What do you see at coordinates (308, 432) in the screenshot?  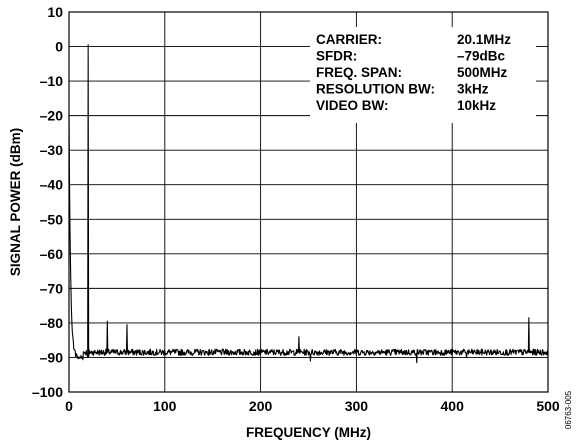 I see `x-axis-title: FREQUENCY (MHz)` at bounding box center [308, 432].